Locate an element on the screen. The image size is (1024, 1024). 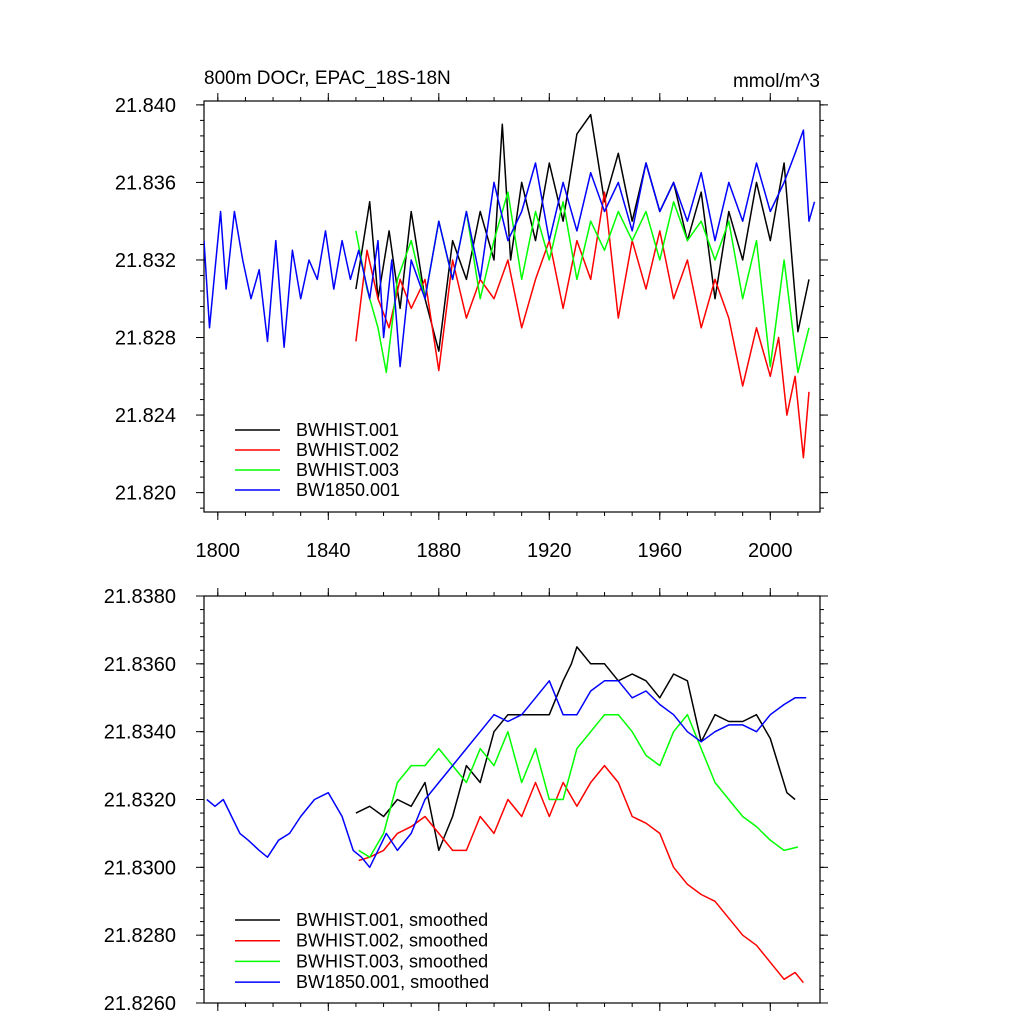
series-line-bwhist-003-smoothed is located at coordinates (578, 785).